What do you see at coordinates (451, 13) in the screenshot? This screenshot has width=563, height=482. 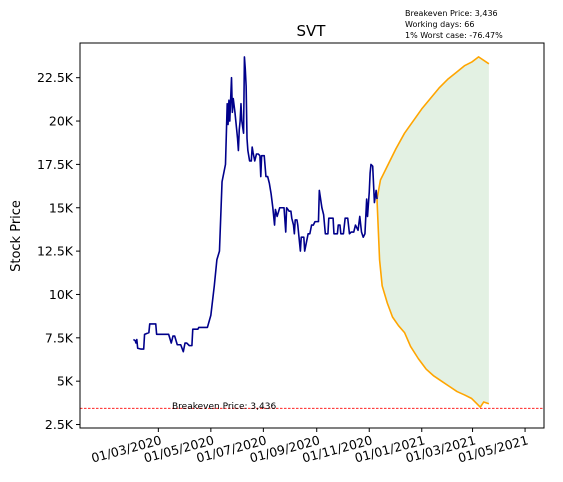 I see `info-line: Breakeven Price: 3,436` at bounding box center [451, 13].